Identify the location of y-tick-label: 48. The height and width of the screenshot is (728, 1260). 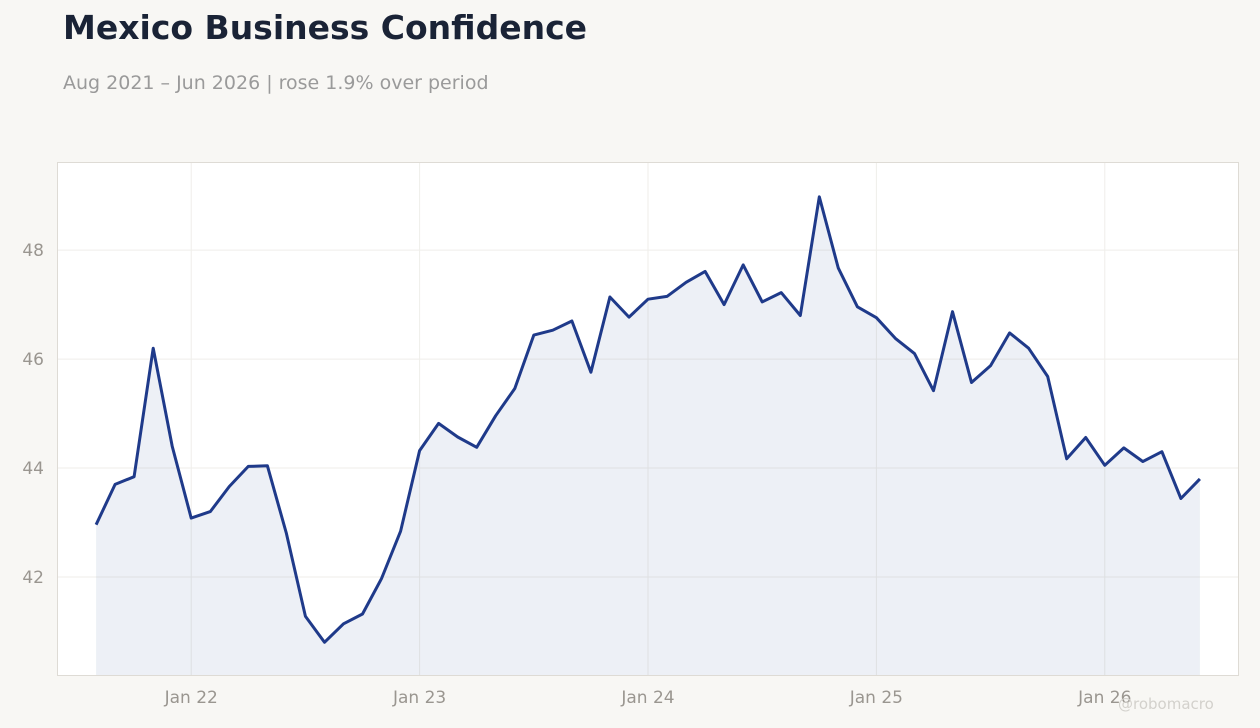
(33, 251).